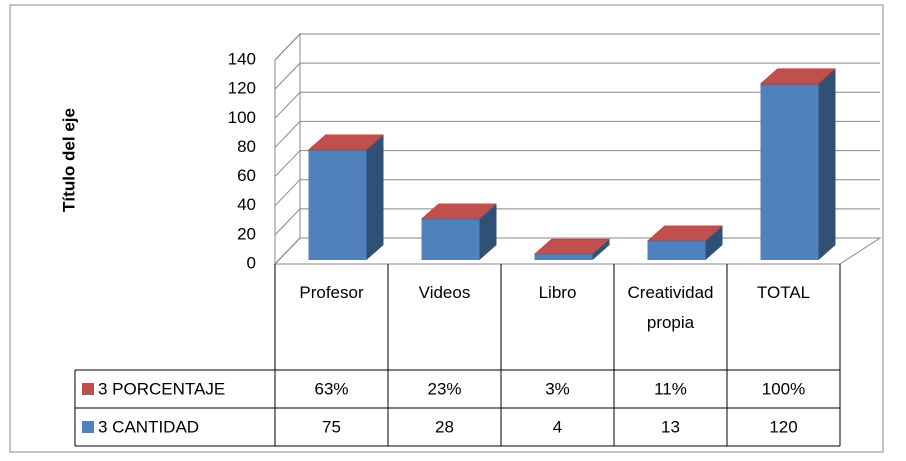 The image size is (906, 461). Describe the element at coordinates (557, 325) in the screenshot. I see `x-tick-label-box: Libro` at that location.